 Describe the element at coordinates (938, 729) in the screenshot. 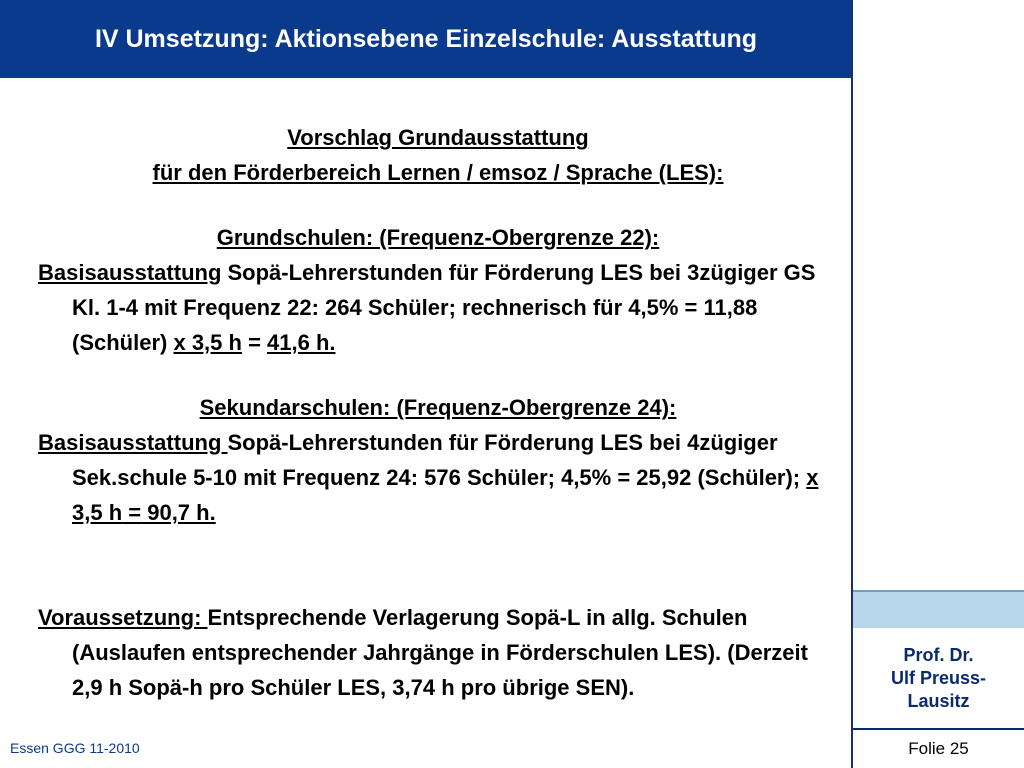

I see `author-separator` at that location.